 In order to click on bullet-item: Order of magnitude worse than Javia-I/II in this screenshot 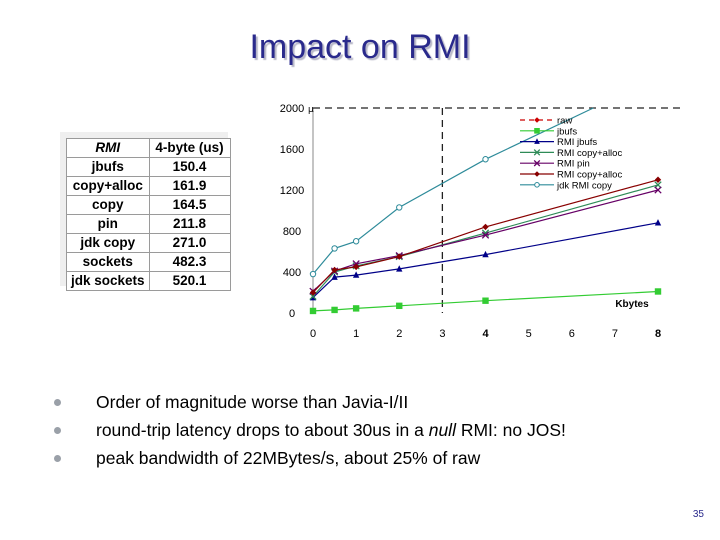, I will do `click(306, 402)`.